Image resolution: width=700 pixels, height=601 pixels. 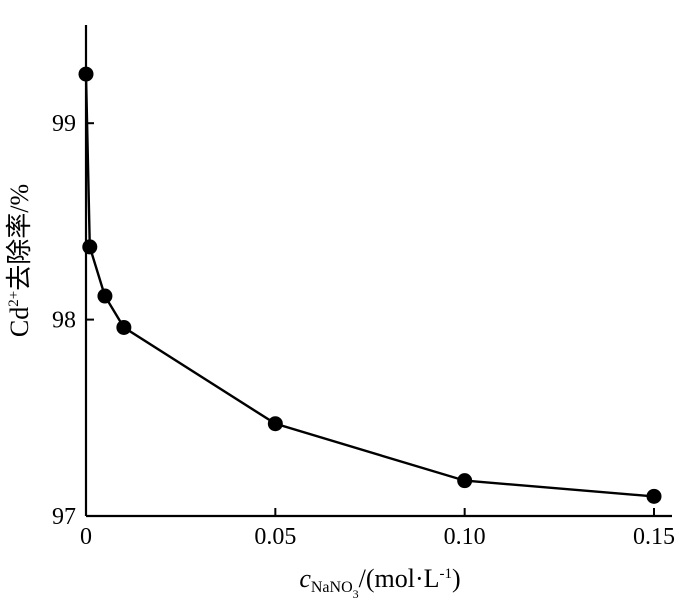 What do you see at coordinates (14, 299) in the screenshot?
I see `y-axis-label-sup: 2+` at bounding box center [14, 299].